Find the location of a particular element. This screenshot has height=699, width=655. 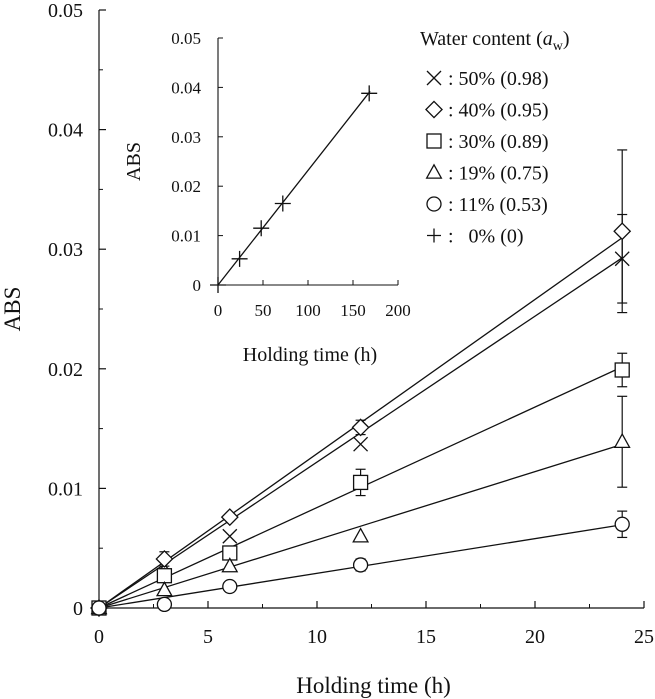

legend-marker-circle is located at coordinates (434, 204).